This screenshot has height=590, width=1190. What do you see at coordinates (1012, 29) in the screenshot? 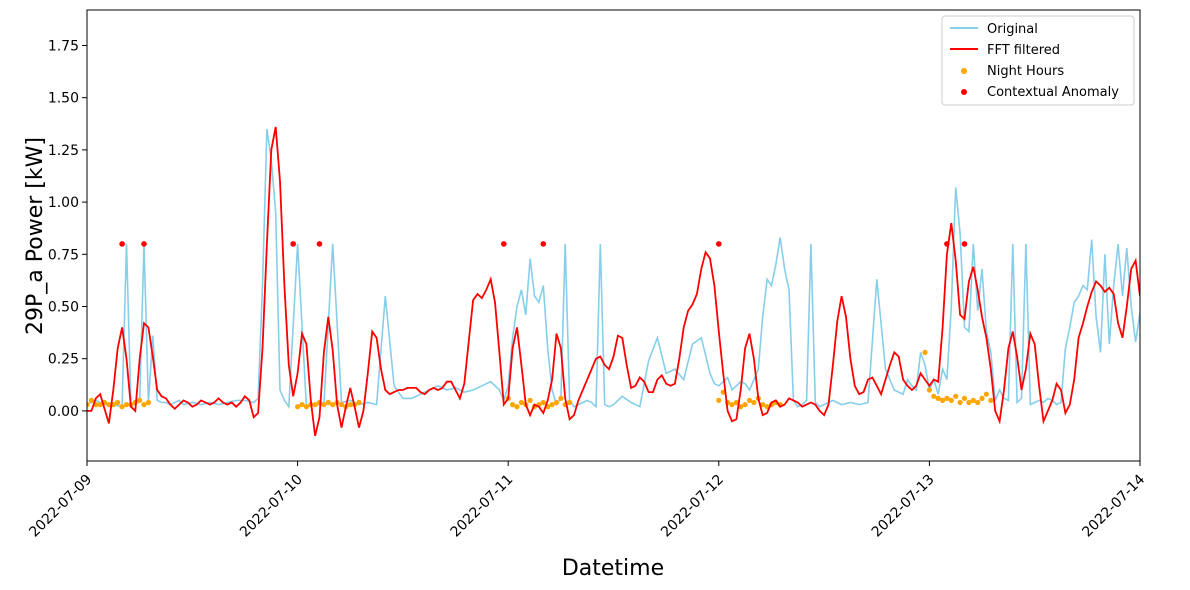
I see `legend-label-original: Original` at bounding box center [1012, 29].